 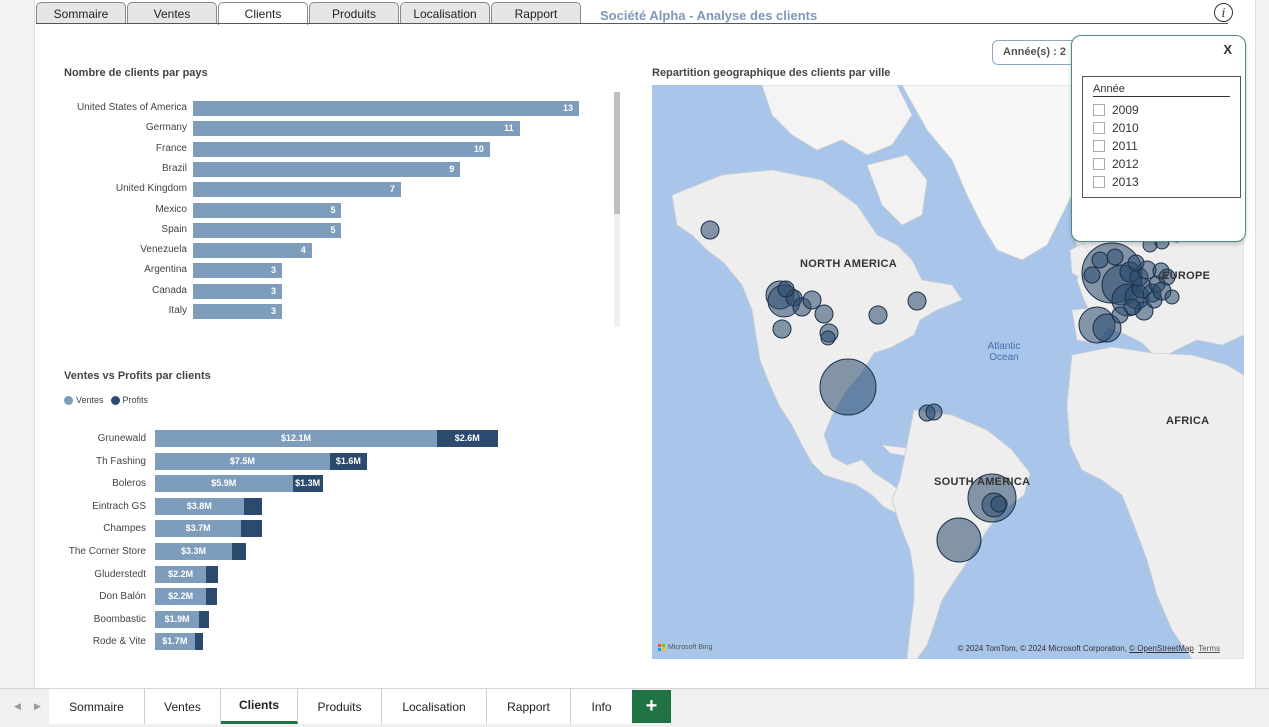 I want to click on chart1-bar: 13, so click(x=386, y=108).